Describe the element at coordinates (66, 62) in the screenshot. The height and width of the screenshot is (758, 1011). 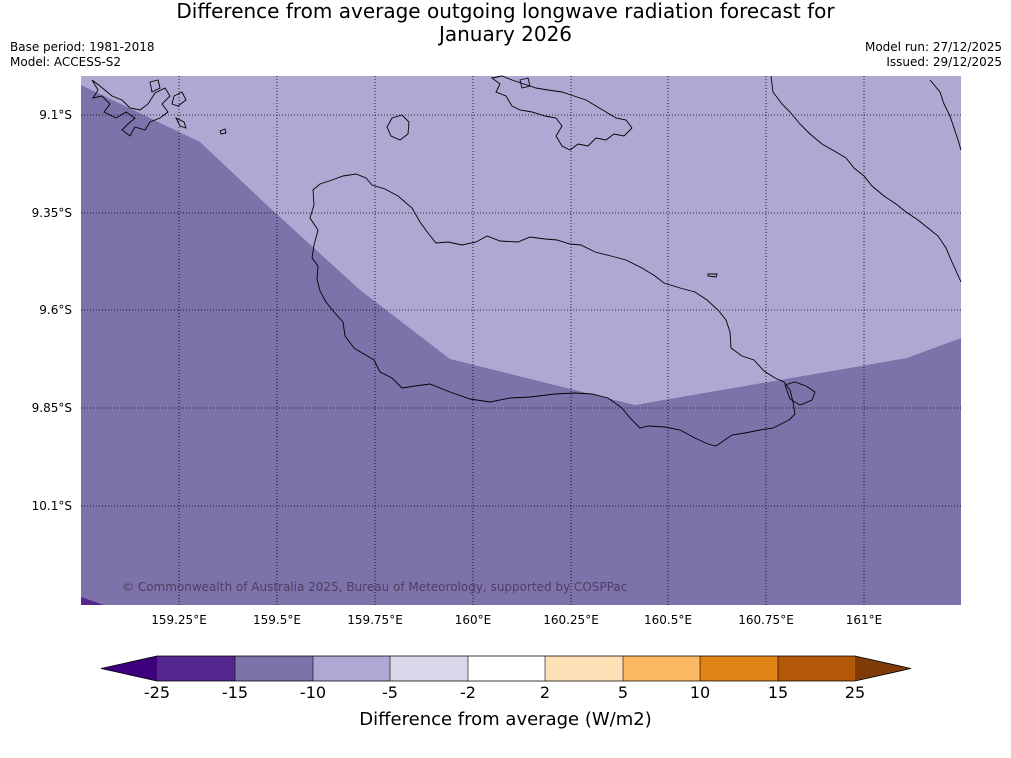
I see `model-name: Model: ACCESS-S2` at that location.